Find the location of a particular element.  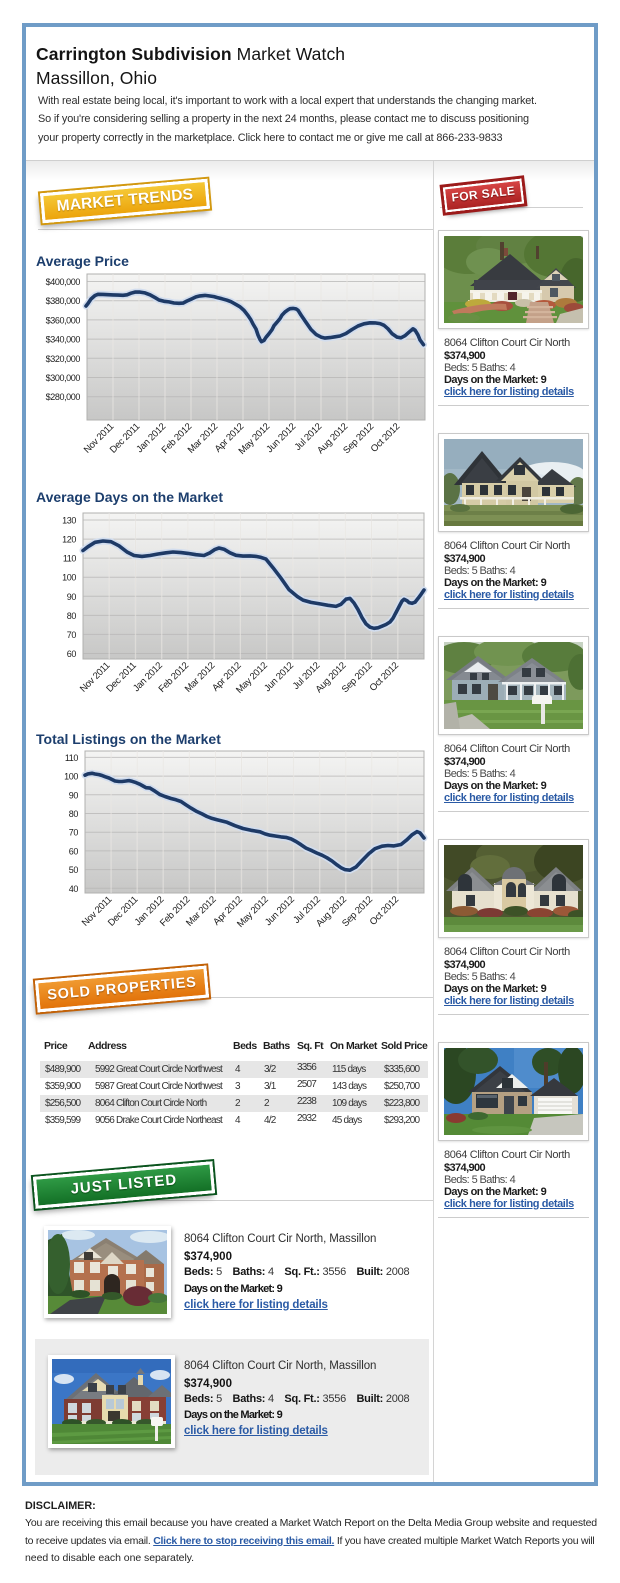

svg-text: $360,000 is located at coordinates (63, 320).